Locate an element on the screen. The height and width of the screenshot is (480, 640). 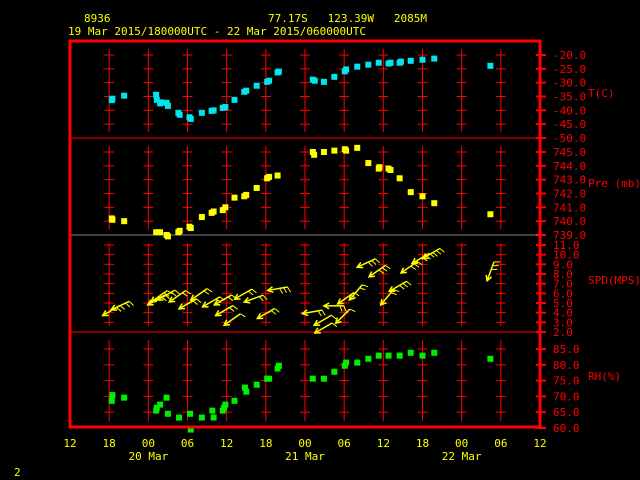
page-number: 2 is located at coordinates (17, 472).